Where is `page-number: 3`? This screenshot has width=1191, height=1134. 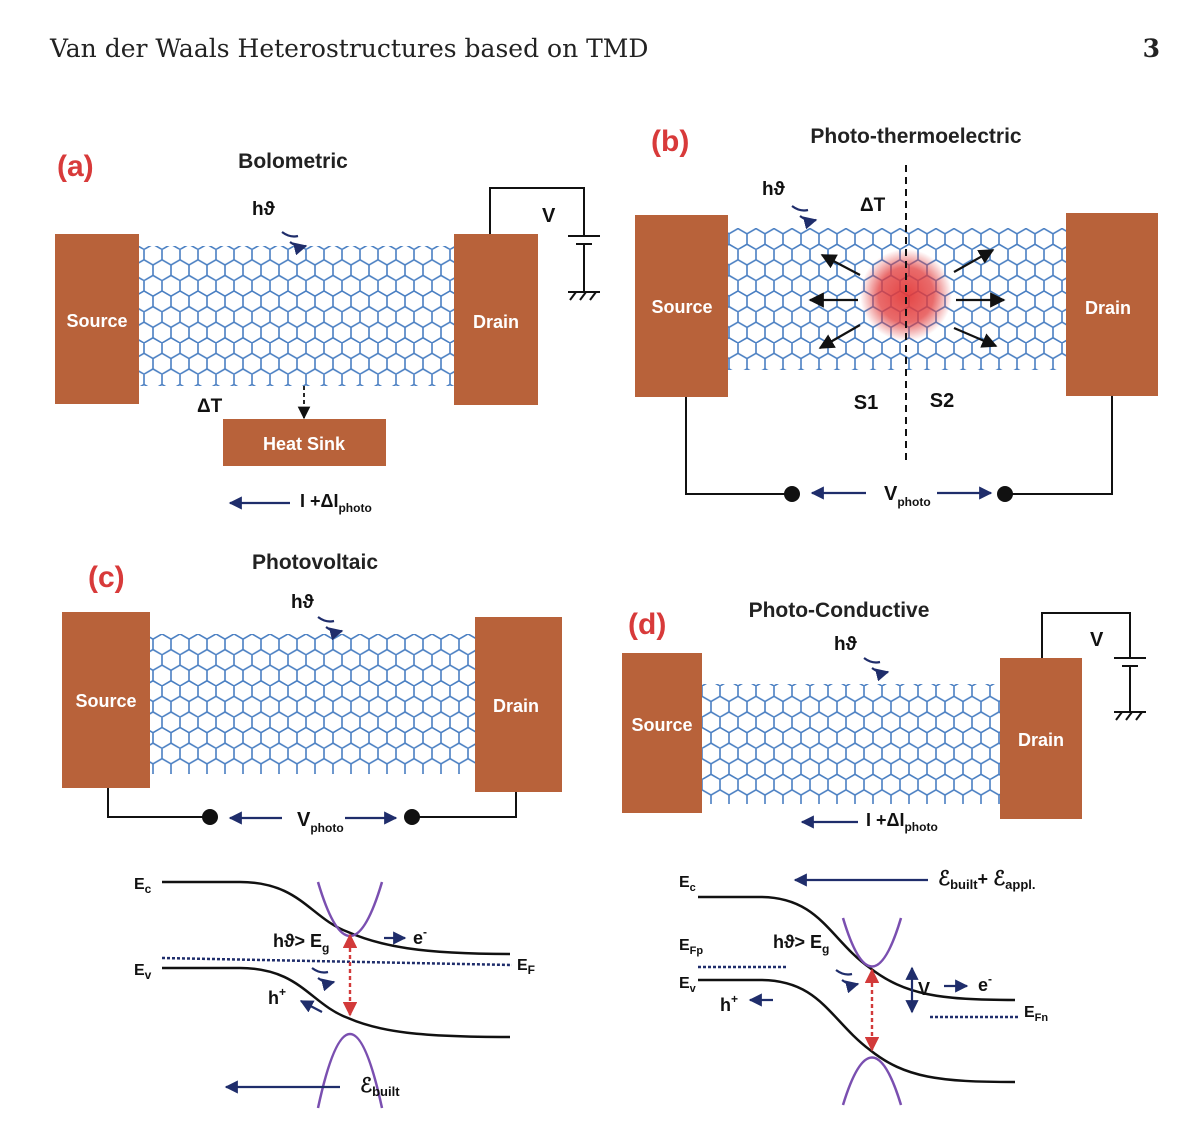 page-number: 3 is located at coordinates (1151, 48).